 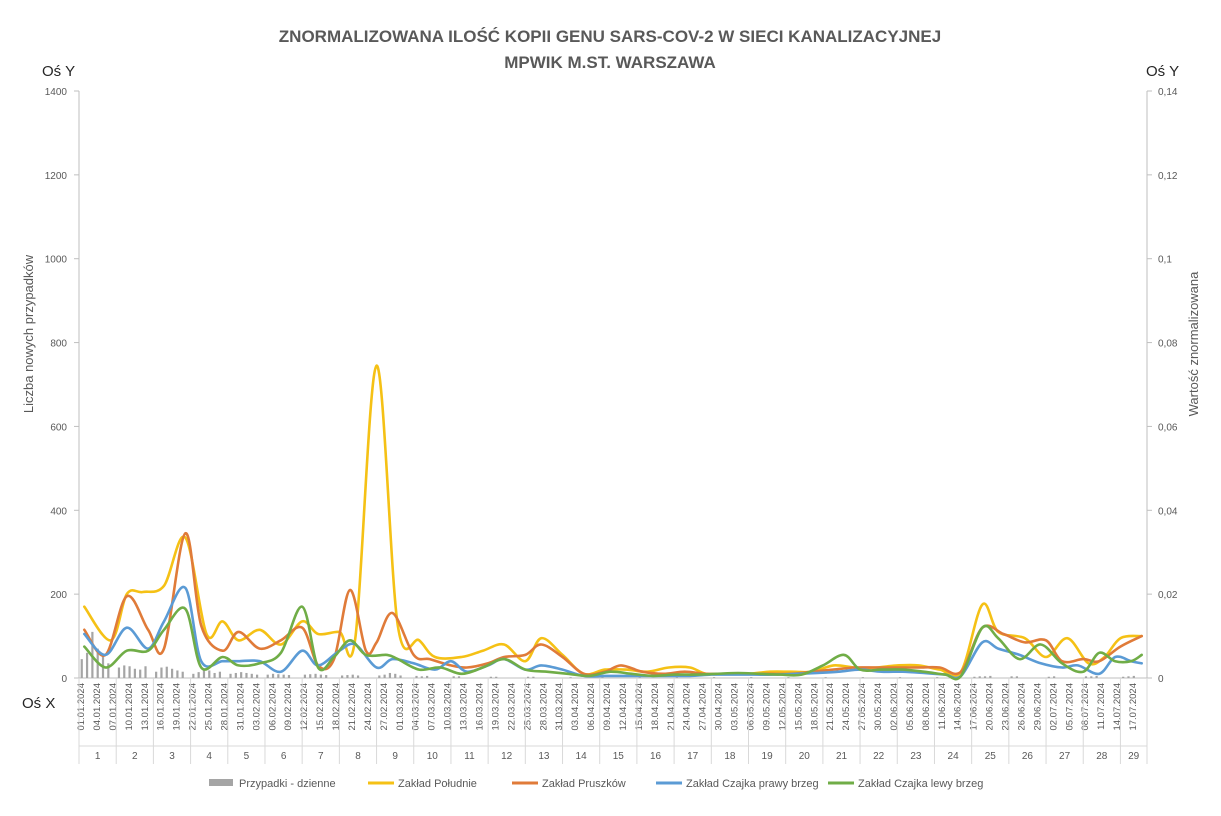 What do you see at coordinates (910, 707) in the screenshot?
I see `x-date-tick-label: 05.06.2024` at bounding box center [910, 707].